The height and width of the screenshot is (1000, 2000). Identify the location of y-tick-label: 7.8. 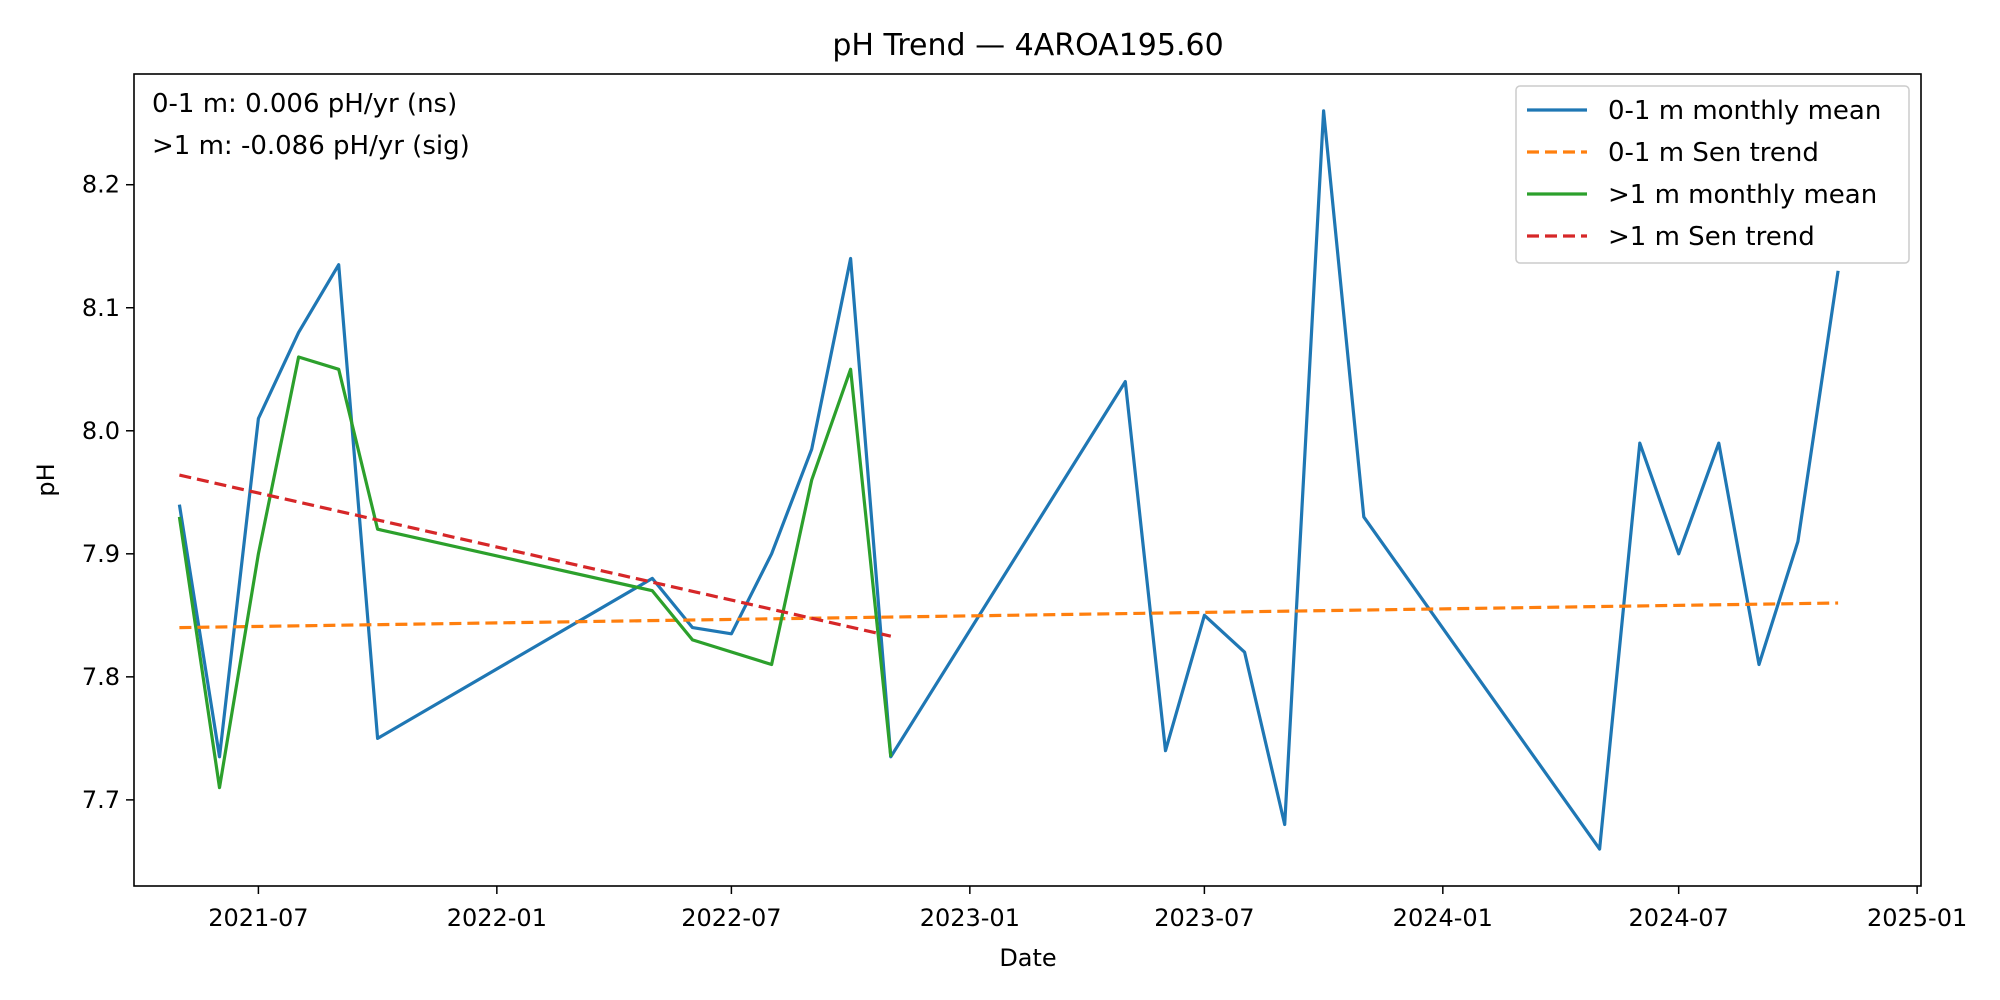
(101, 677).